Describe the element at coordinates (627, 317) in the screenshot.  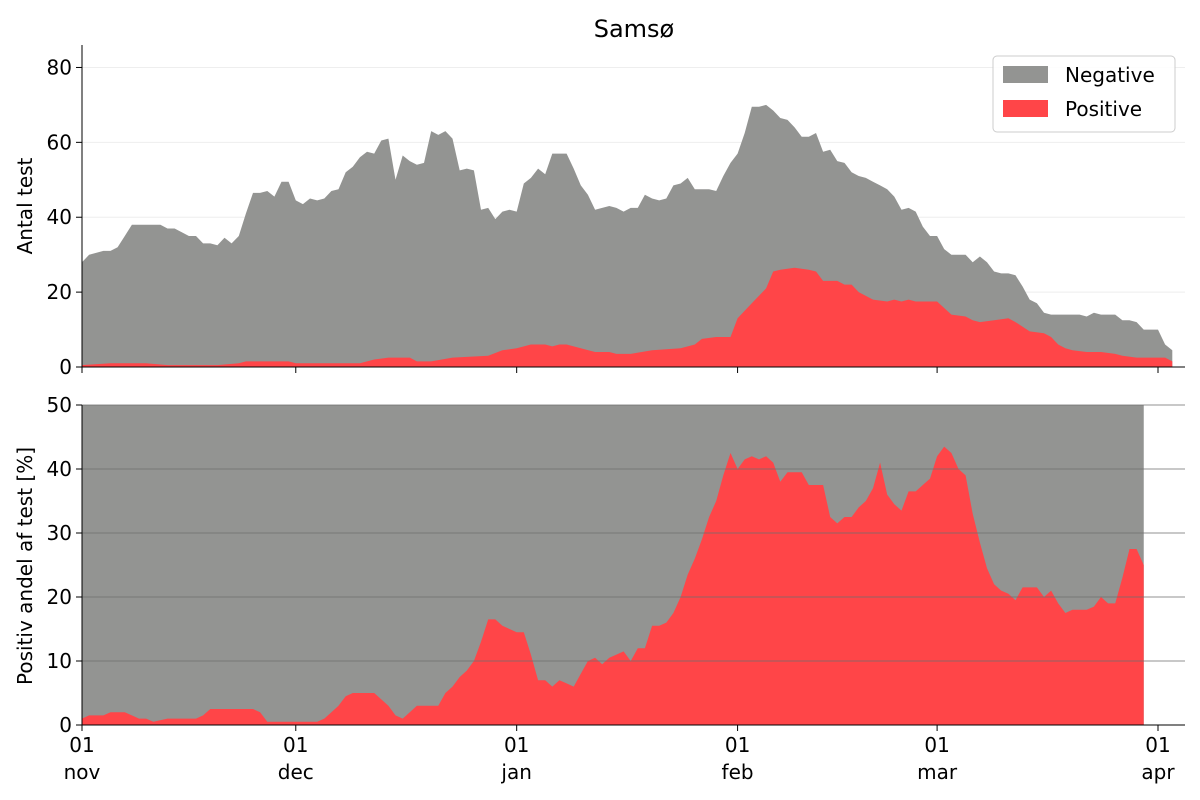
I see `series-area-positive` at that location.